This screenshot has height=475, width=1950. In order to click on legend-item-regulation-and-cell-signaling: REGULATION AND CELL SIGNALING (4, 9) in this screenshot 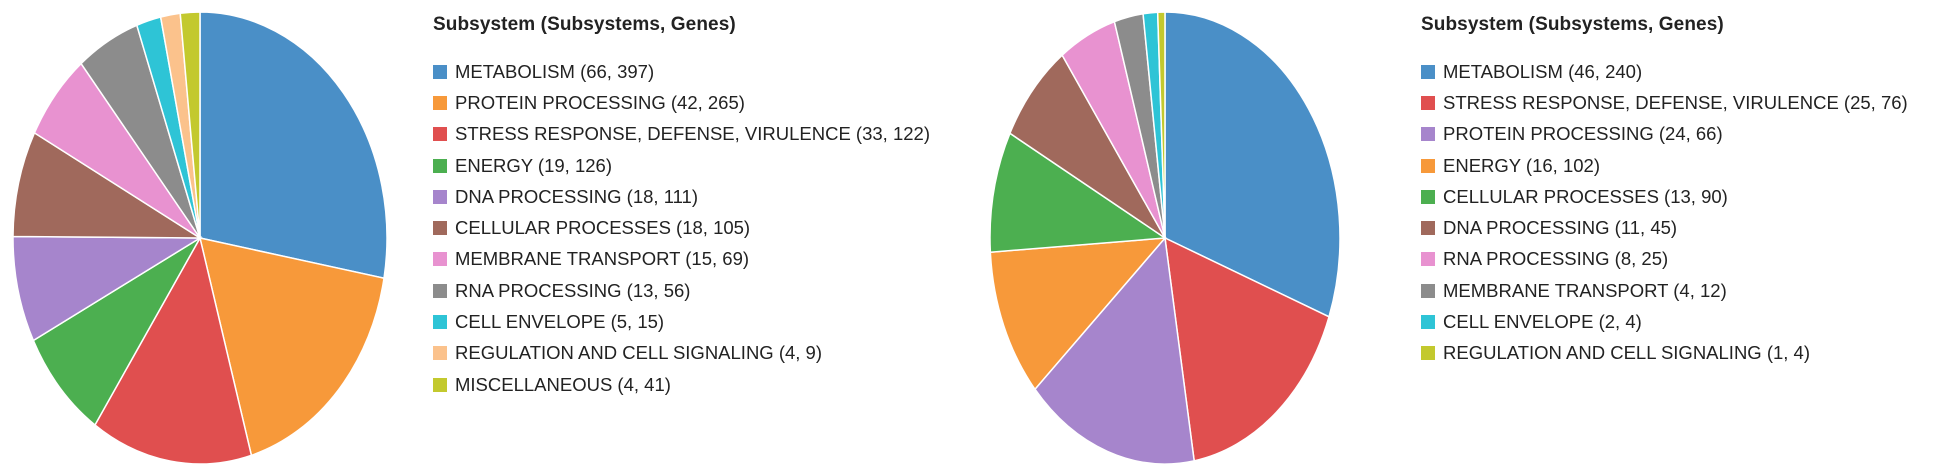, I will do `click(681, 353)`.